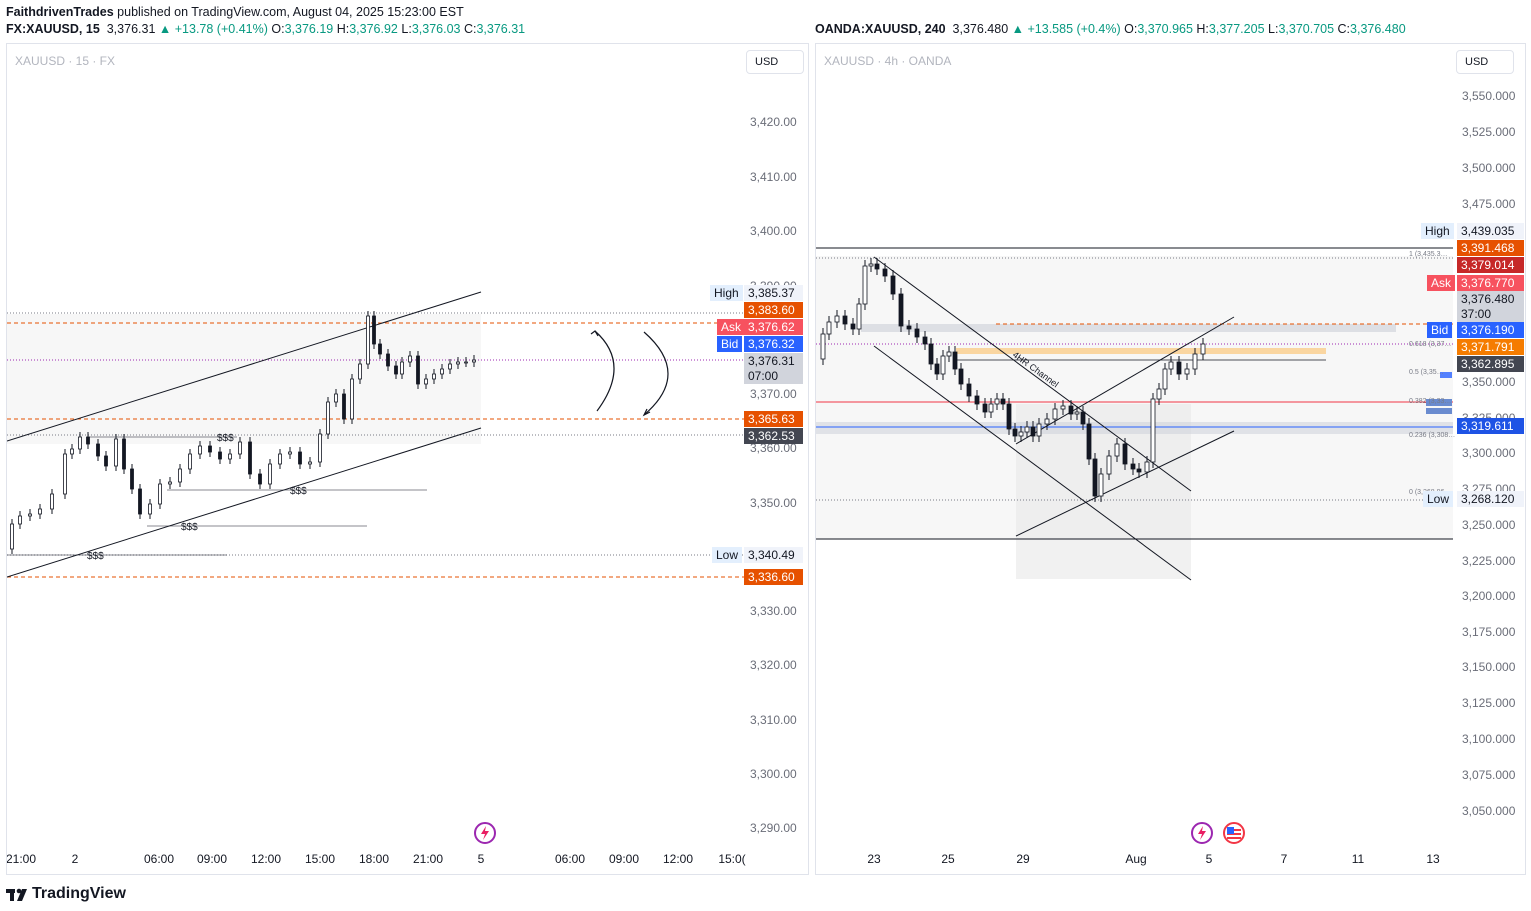 This screenshot has height=911, width=1531. What do you see at coordinates (189, 527) in the screenshot?
I see `liquidity-label-3: $$$` at bounding box center [189, 527].